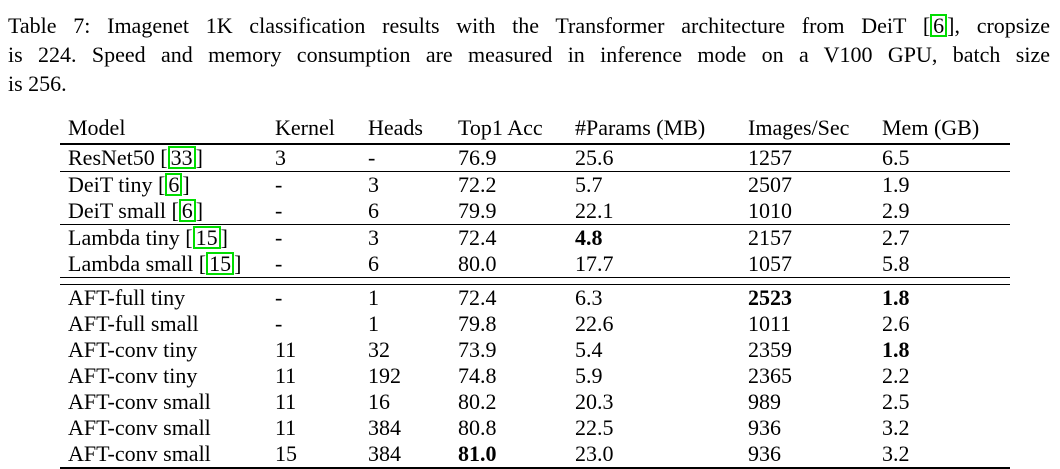 This screenshot has width=1060, height=469. I want to click on table-row: AFT-conv small 15 384 81.0 23.0 936 3.2, so click(535, 454).